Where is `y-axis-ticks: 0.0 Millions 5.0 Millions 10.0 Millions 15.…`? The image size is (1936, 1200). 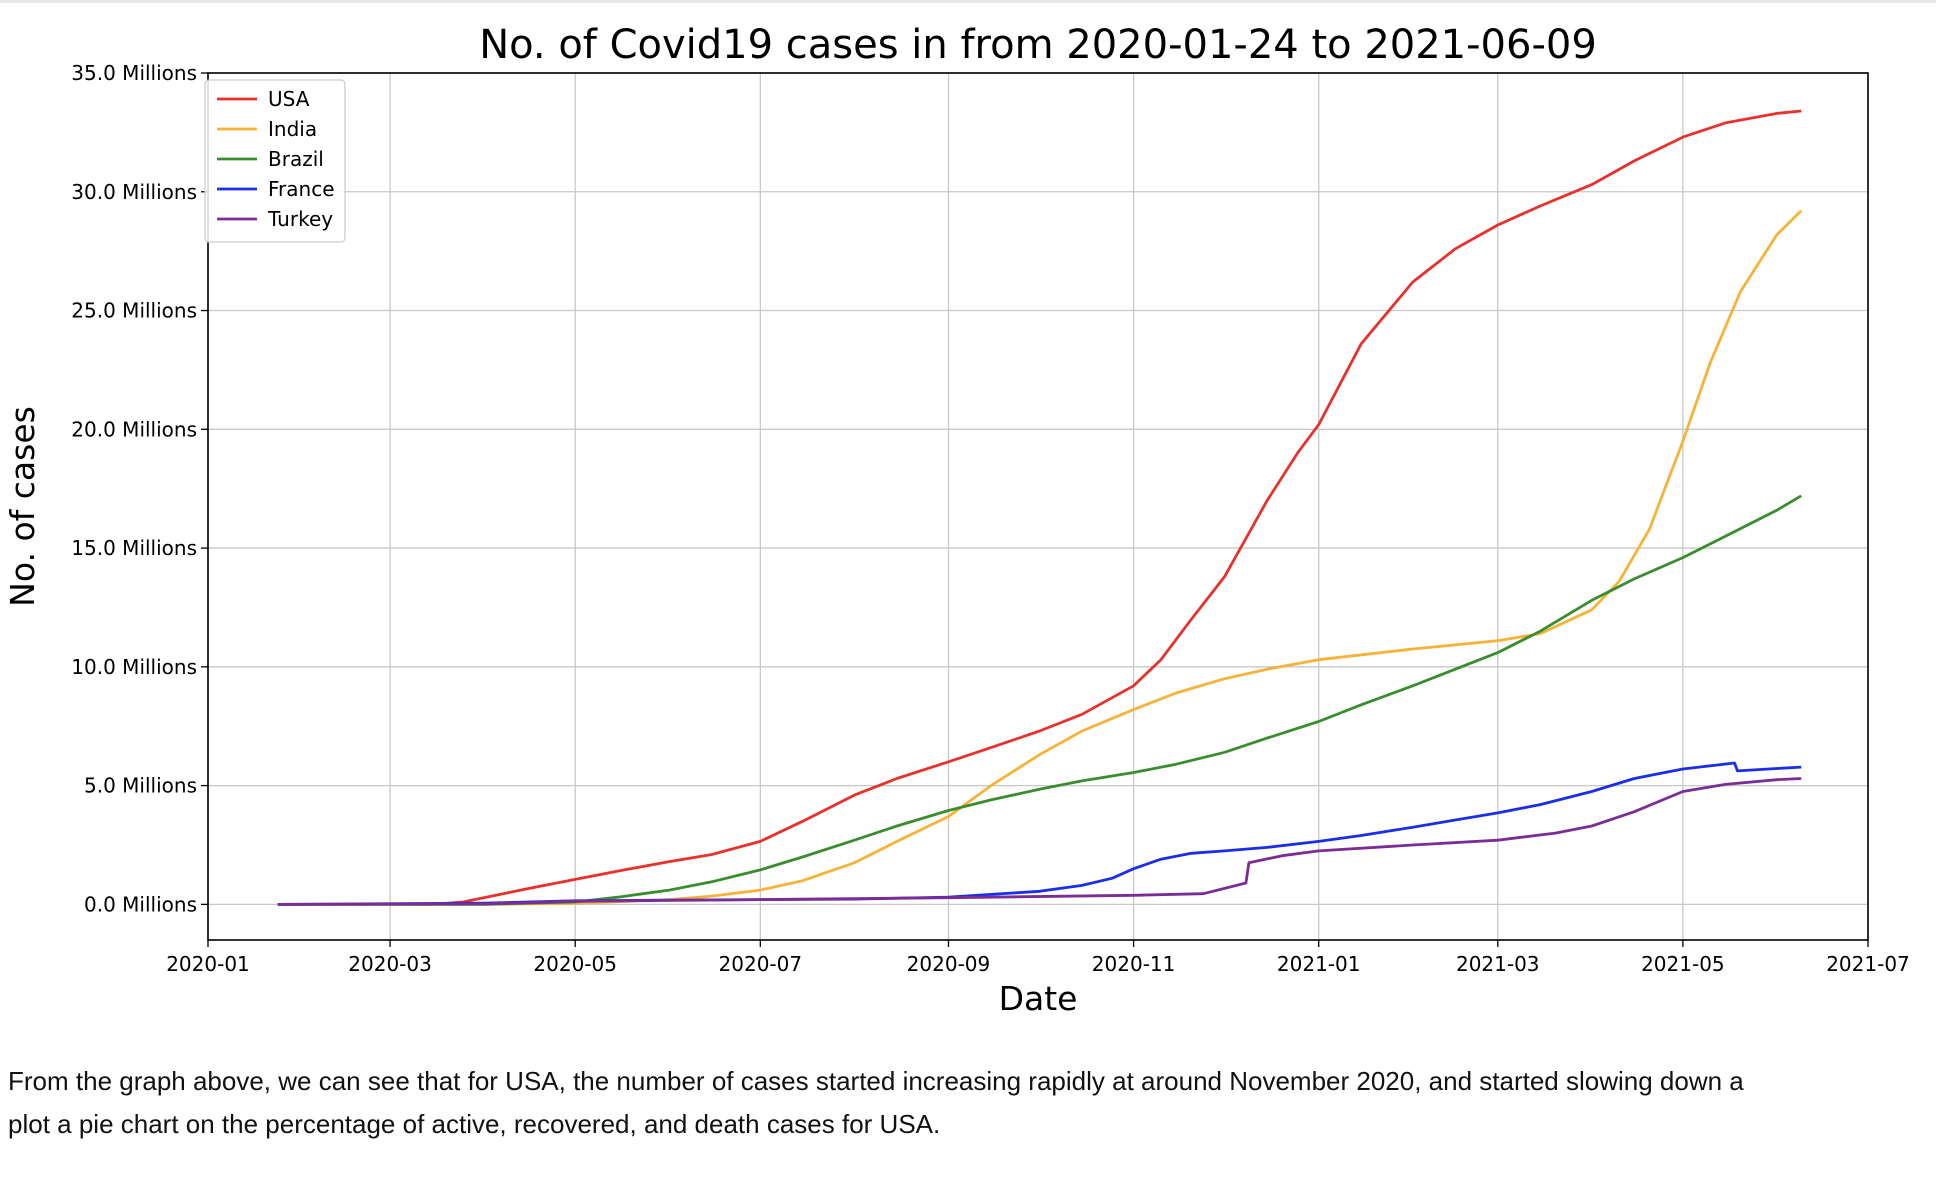 y-axis-ticks: 0.0 Millions 5.0 Millions 10.0 Millions 15.… is located at coordinates (139, 488).